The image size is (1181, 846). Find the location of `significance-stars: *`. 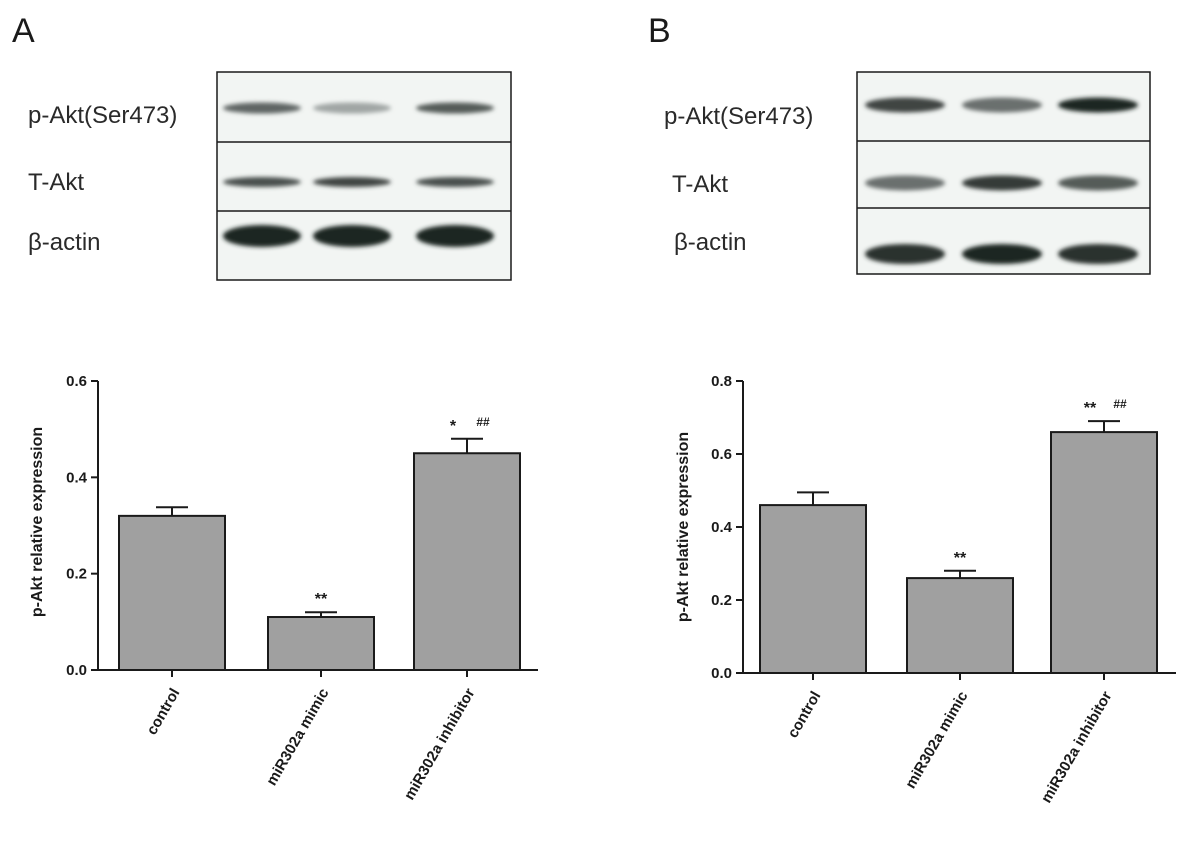

significance-stars: * is located at coordinates (453, 426).